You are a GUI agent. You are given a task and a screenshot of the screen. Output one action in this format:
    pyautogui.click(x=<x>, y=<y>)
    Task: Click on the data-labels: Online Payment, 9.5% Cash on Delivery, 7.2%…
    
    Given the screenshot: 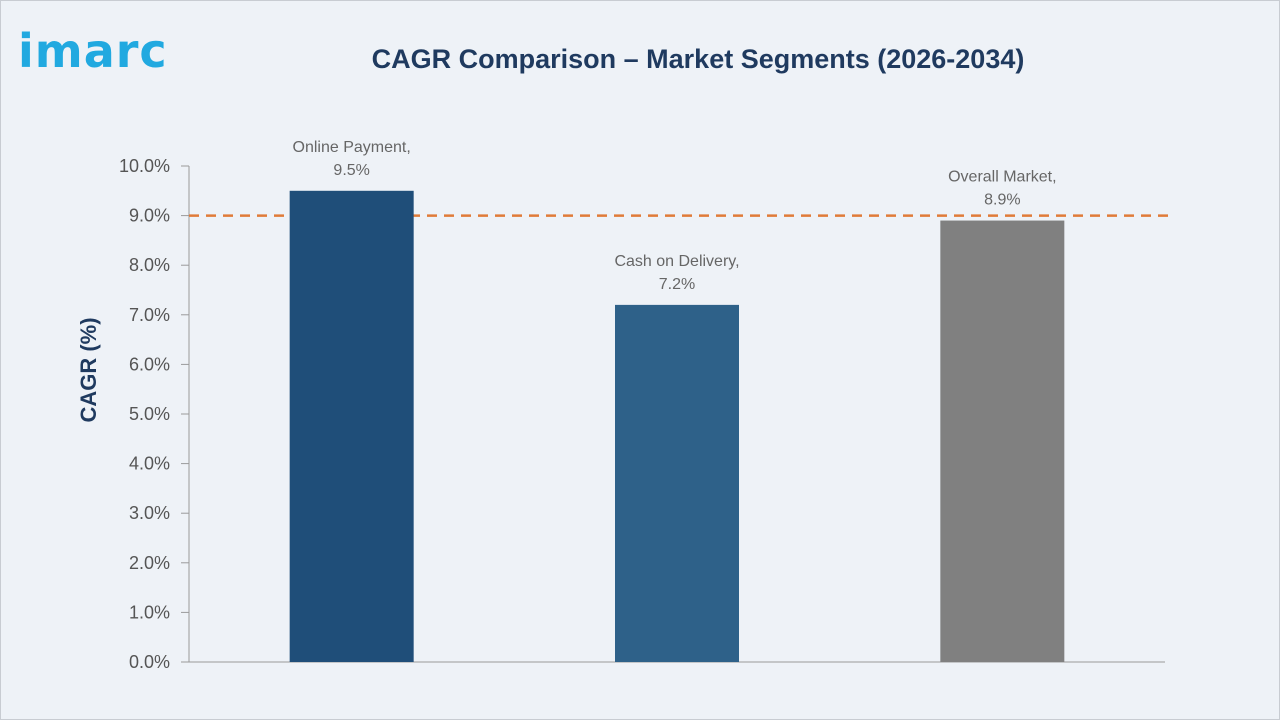 What is the action you would take?
    pyautogui.click(x=675, y=216)
    